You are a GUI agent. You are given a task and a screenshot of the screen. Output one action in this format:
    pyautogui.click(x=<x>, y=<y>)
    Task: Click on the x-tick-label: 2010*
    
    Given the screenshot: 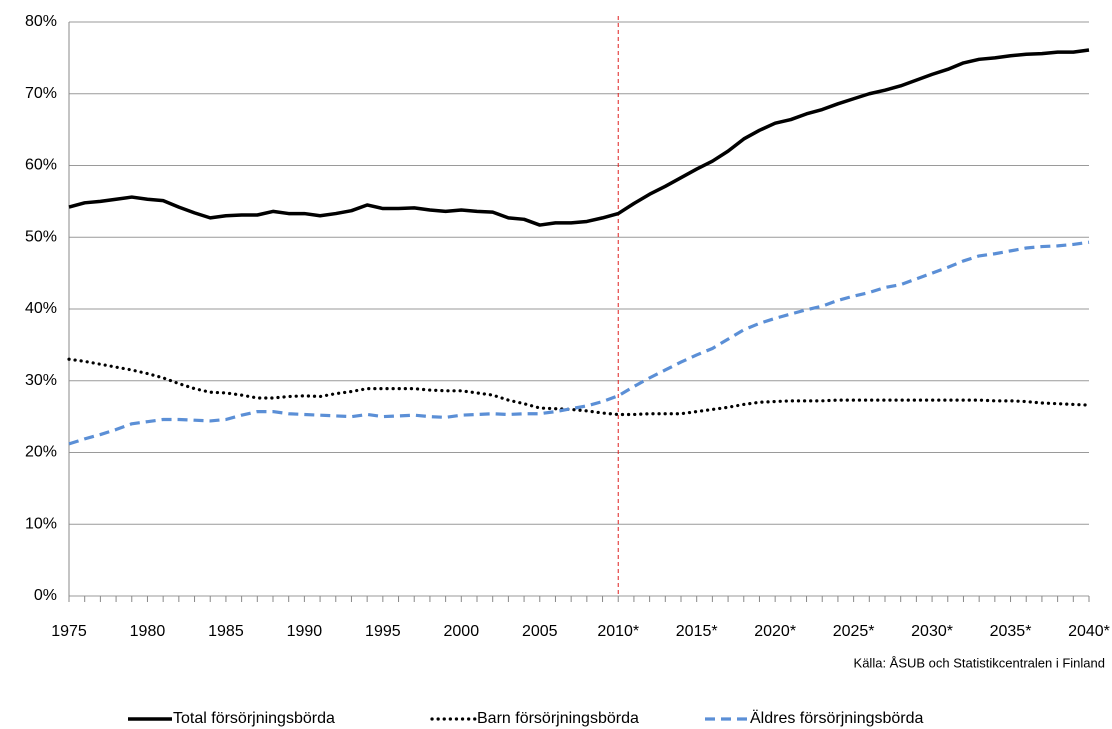 What is the action you would take?
    pyautogui.click(x=618, y=631)
    